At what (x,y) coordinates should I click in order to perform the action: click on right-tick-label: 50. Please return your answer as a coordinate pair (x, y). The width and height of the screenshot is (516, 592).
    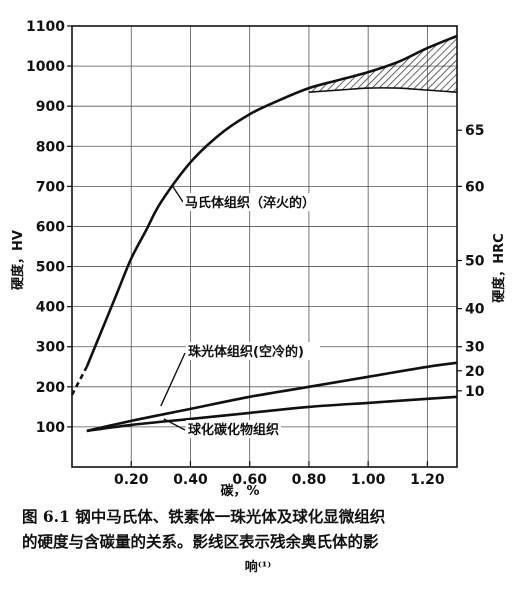
    Looking at the image, I should click on (475, 262).